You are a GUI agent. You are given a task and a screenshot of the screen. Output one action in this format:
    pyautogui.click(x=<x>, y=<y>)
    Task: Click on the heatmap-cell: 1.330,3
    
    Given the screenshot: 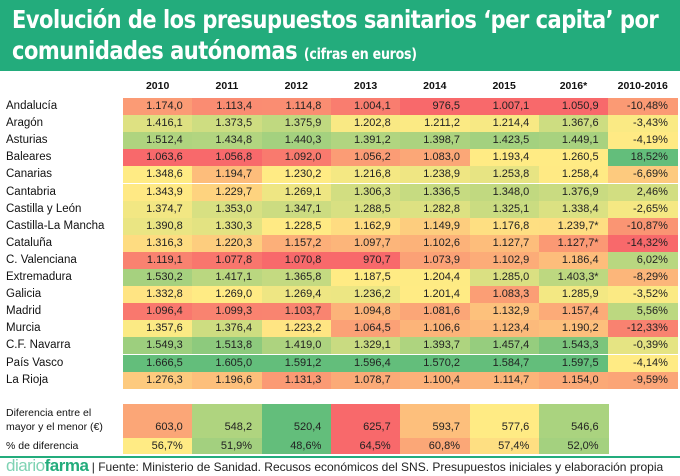 What is the action you would take?
    pyautogui.click(x=227, y=226)
    